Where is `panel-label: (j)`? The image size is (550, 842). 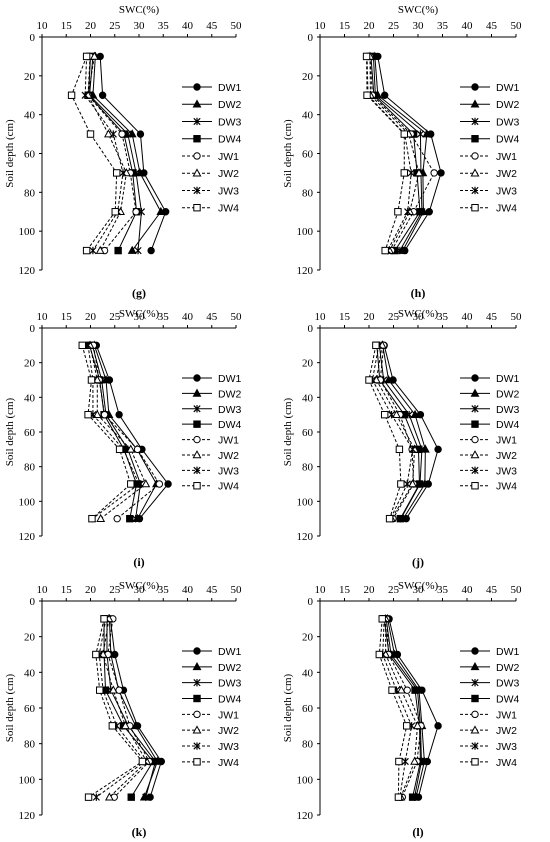
panel-label: (j) is located at coordinates (418, 562).